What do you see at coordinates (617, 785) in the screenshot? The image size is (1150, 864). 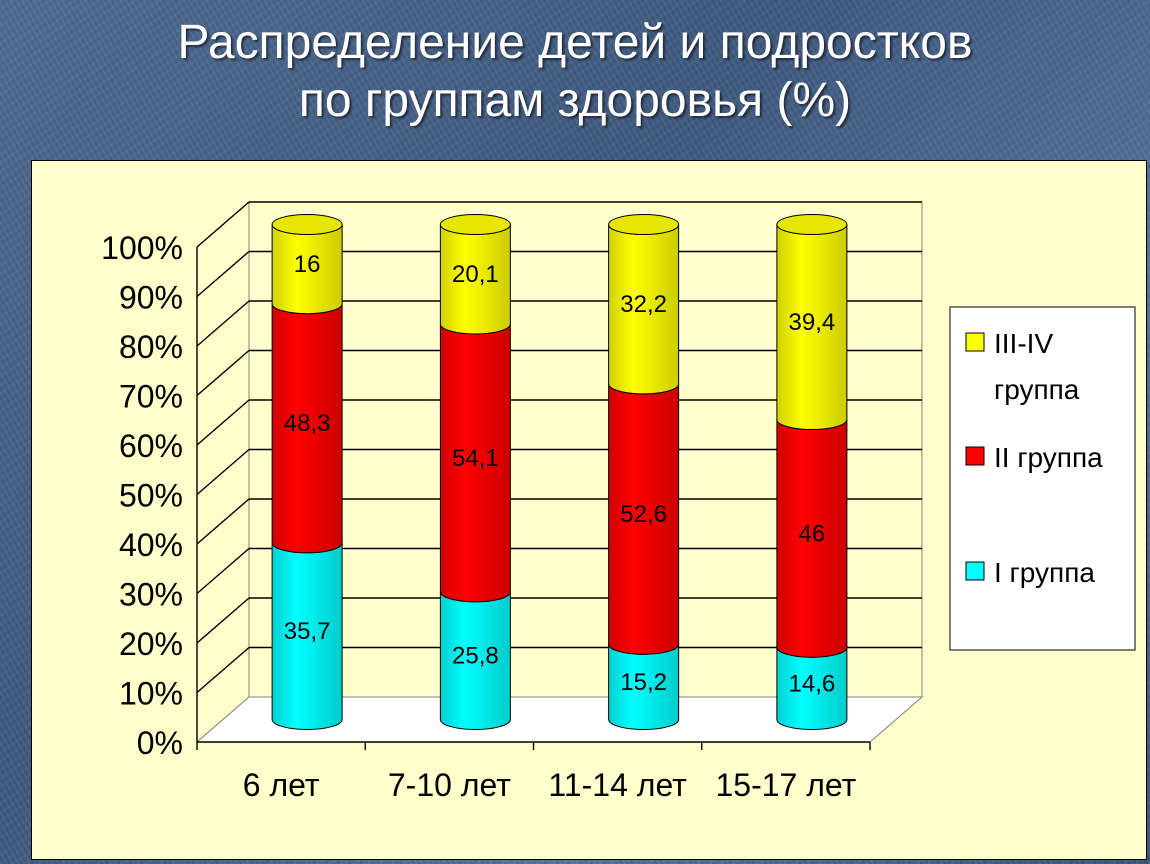 I see `x-tick-label: 11-14 лет` at bounding box center [617, 785].